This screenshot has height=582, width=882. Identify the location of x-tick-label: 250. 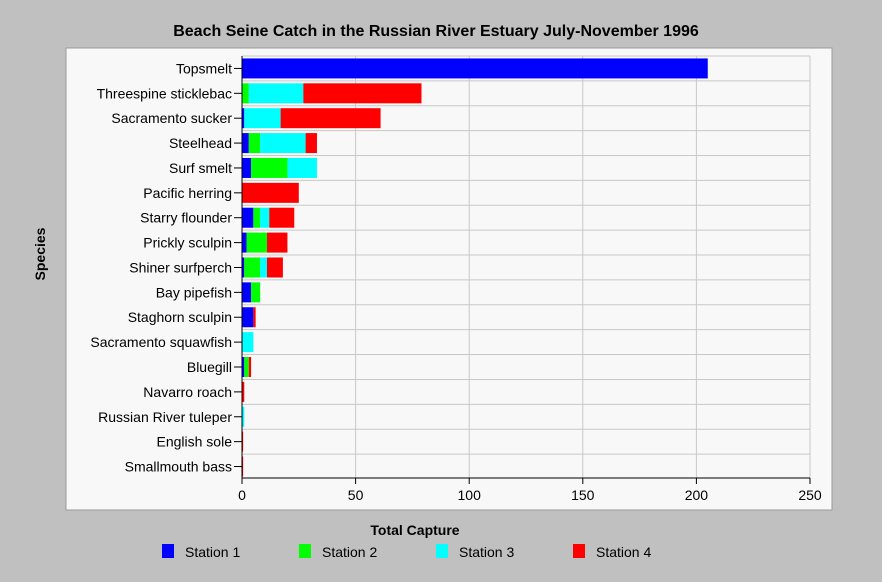
(810, 495).